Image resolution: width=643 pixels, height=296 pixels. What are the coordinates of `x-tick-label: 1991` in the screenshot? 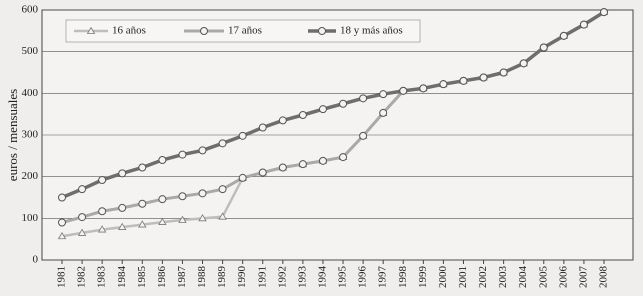 It's located at (262, 277).